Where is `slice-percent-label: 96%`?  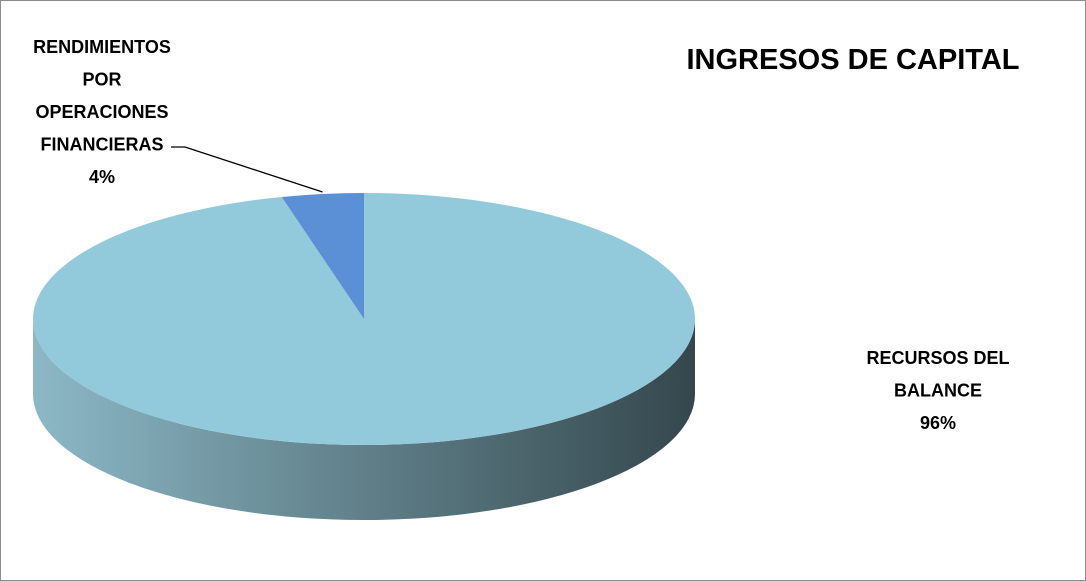 slice-percent-label: 96% is located at coordinates (938, 423).